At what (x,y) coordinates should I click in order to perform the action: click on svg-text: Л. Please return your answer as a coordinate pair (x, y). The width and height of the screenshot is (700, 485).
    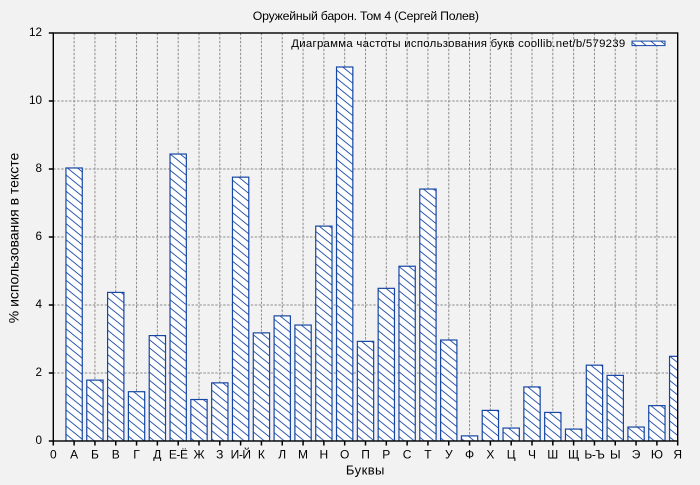
    Looking at the image, I should click on (282, 454).